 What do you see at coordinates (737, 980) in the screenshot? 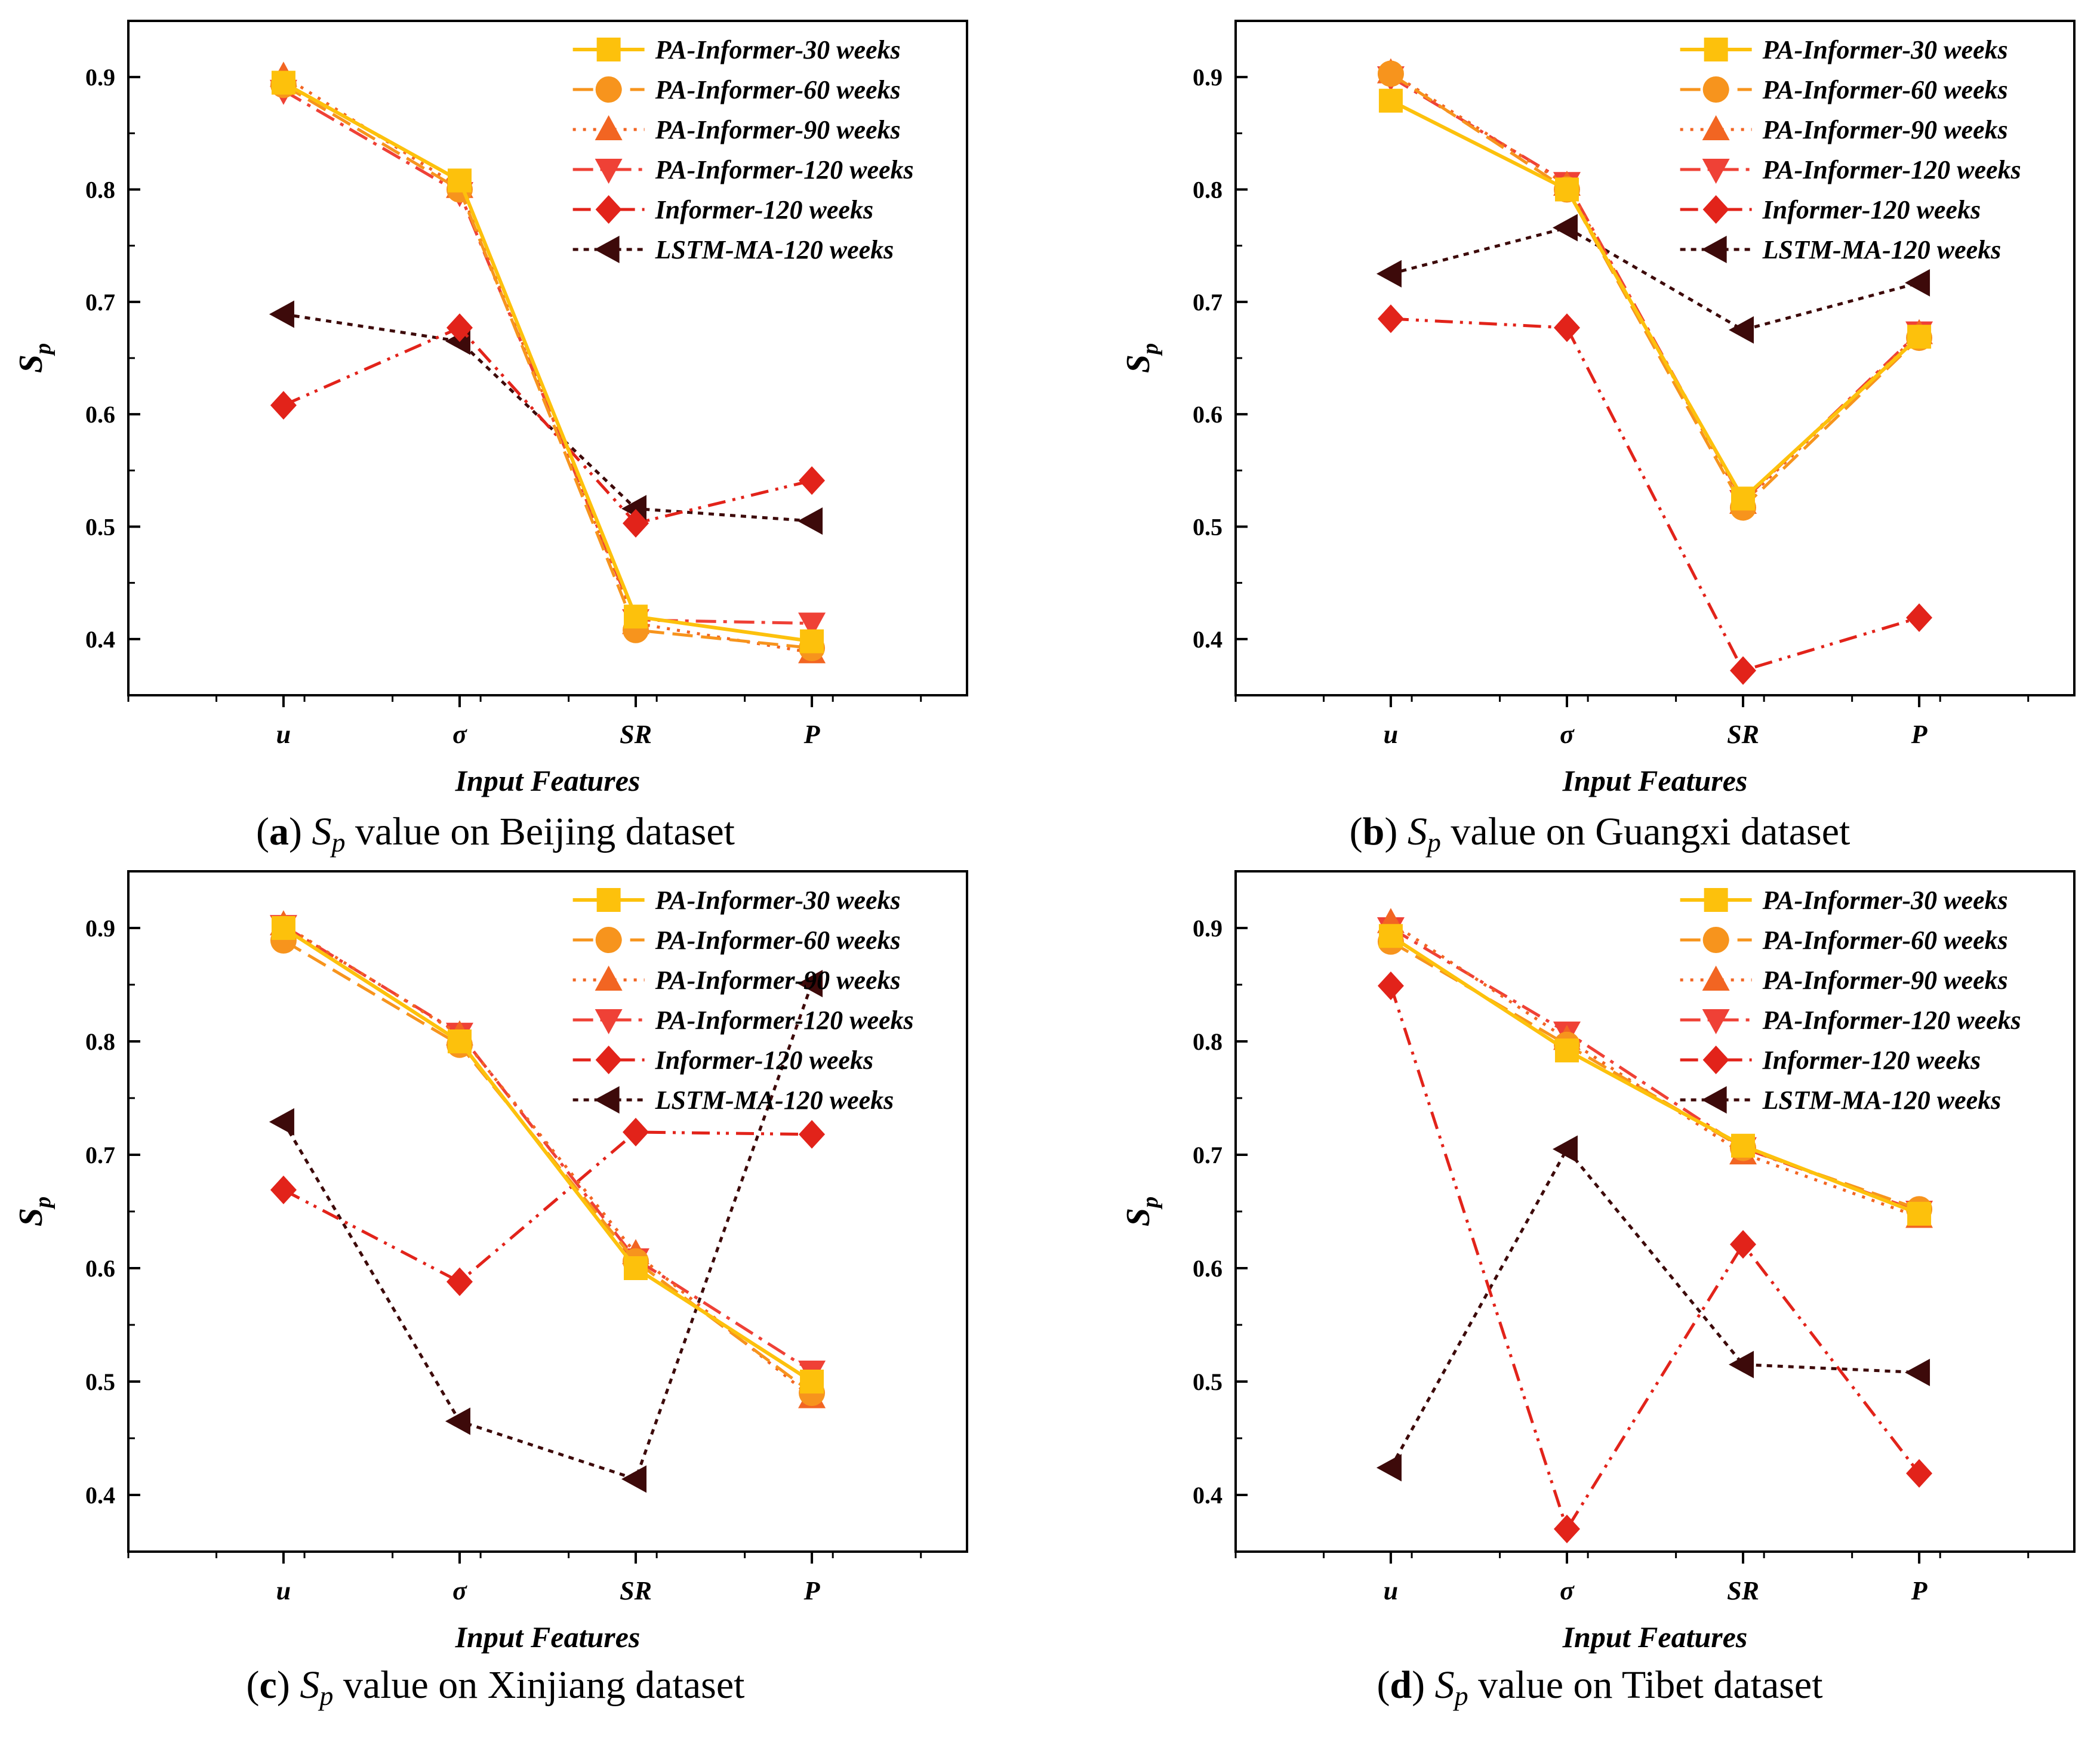
I see `legend-item: PA-Informer-90 weeks` at bounding box center [737, 980].